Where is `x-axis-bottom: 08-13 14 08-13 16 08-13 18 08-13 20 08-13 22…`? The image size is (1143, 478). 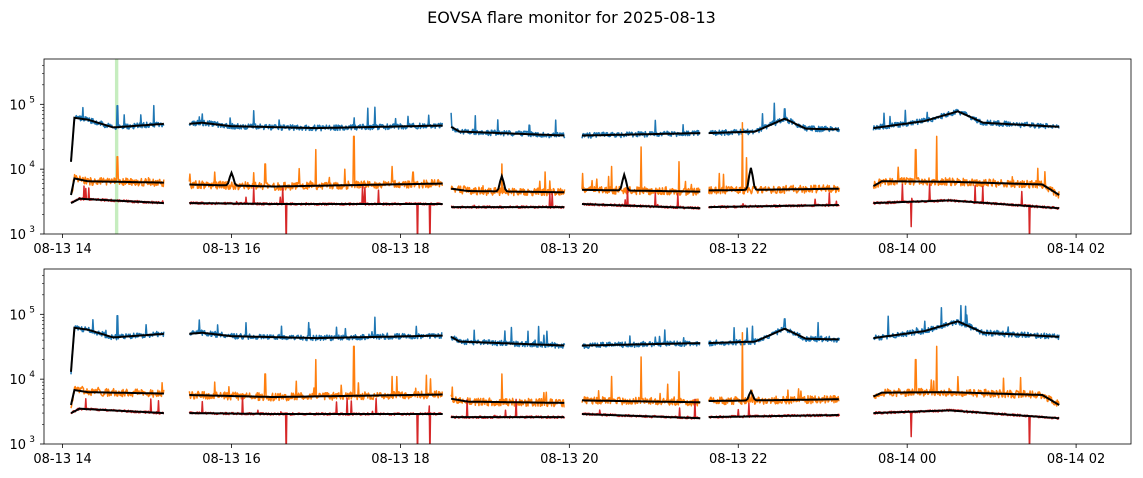 x-axis-bottom: 08-13 14 08-13 16 08-13 18 08-13 20 08-13 22… is located at coordinates (569, 455).